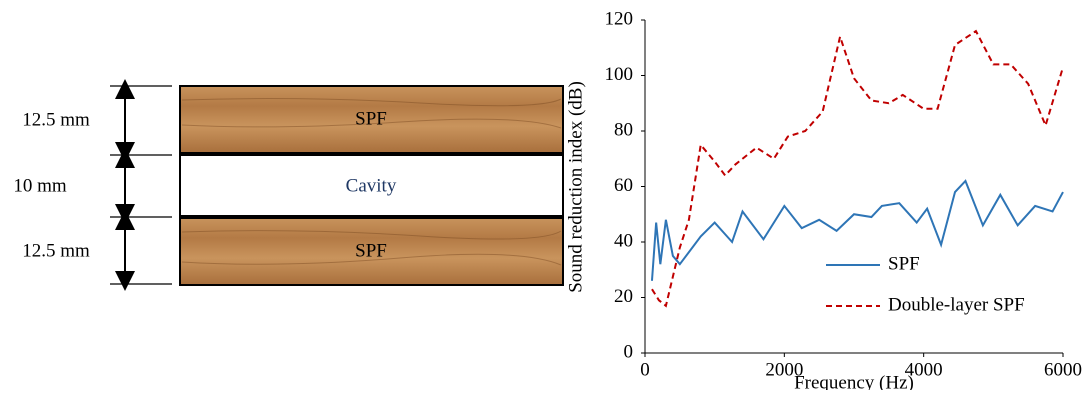 The height and width of the screenshot is (395, 1092). Describe the element at coordinates (623, 129) in the screenshot. I see `y-tick-label: 80` at that location.